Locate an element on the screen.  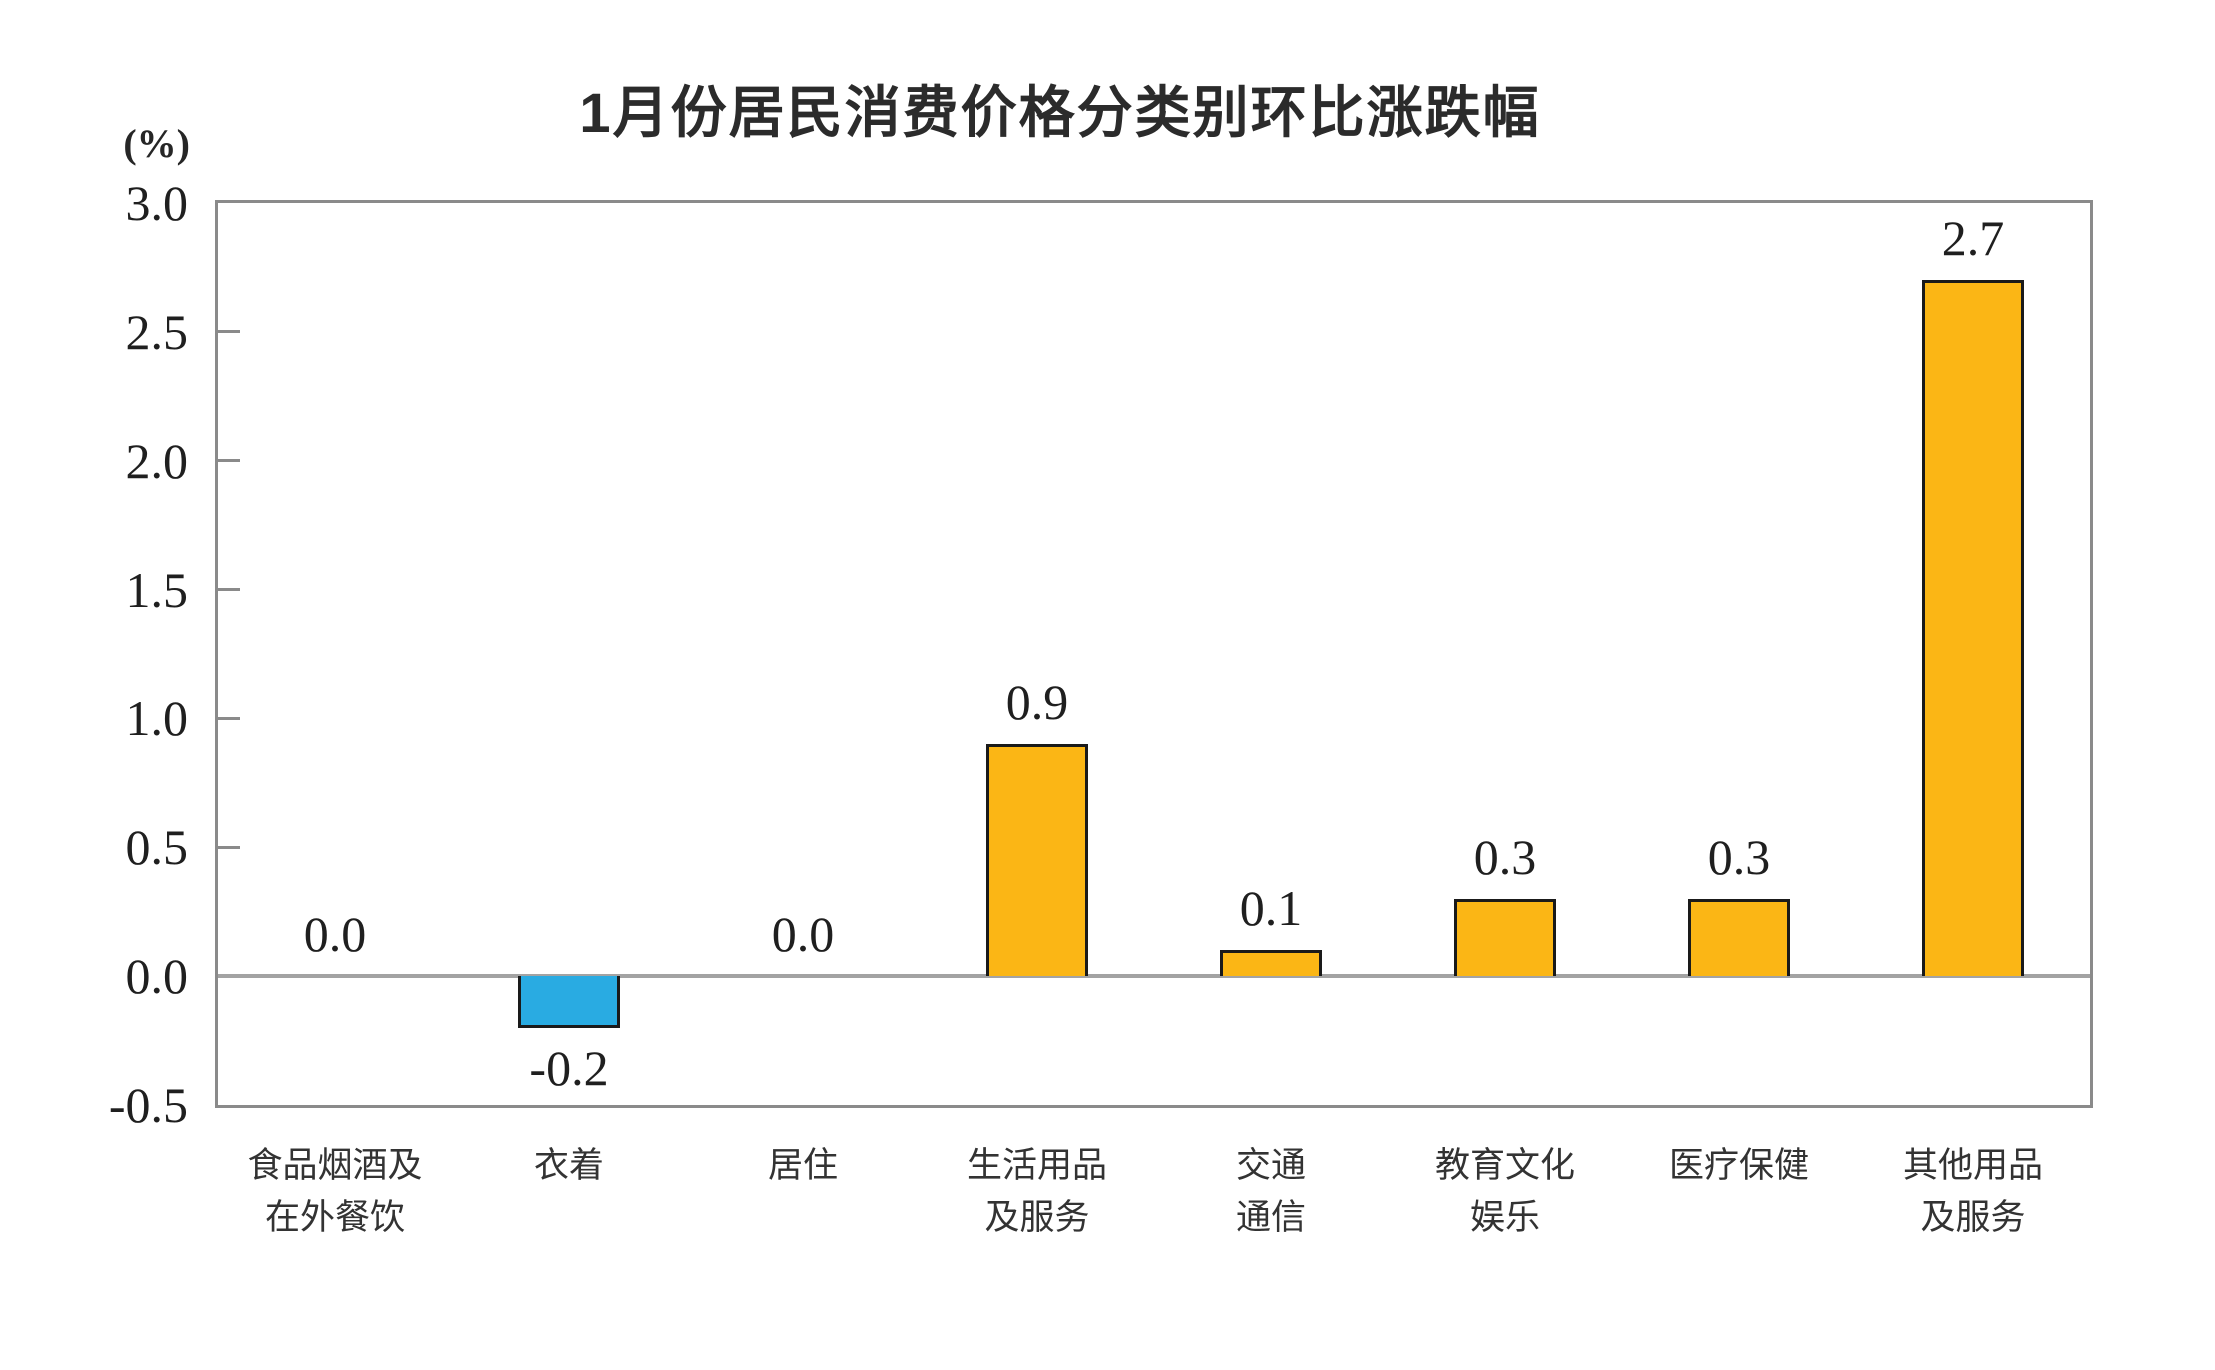
y-tick-label-0.0: 0.0 is located at coordinates (157, 976).